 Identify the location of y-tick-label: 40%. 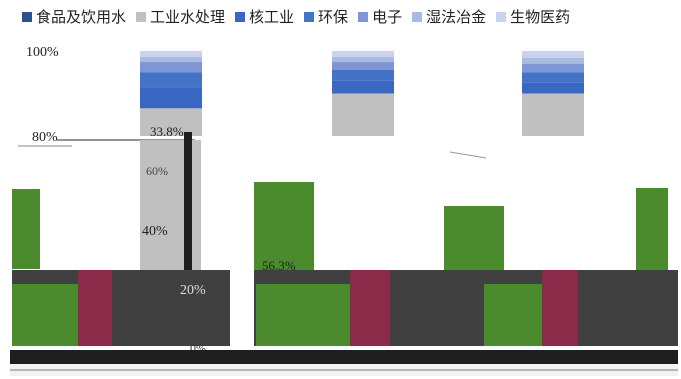
(155, 231).